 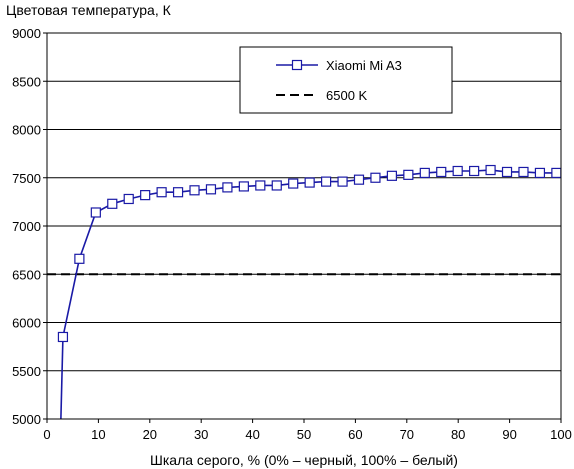 I want to click on y-axis-title: Цветовая температура, К, so click(x=89, y=10).